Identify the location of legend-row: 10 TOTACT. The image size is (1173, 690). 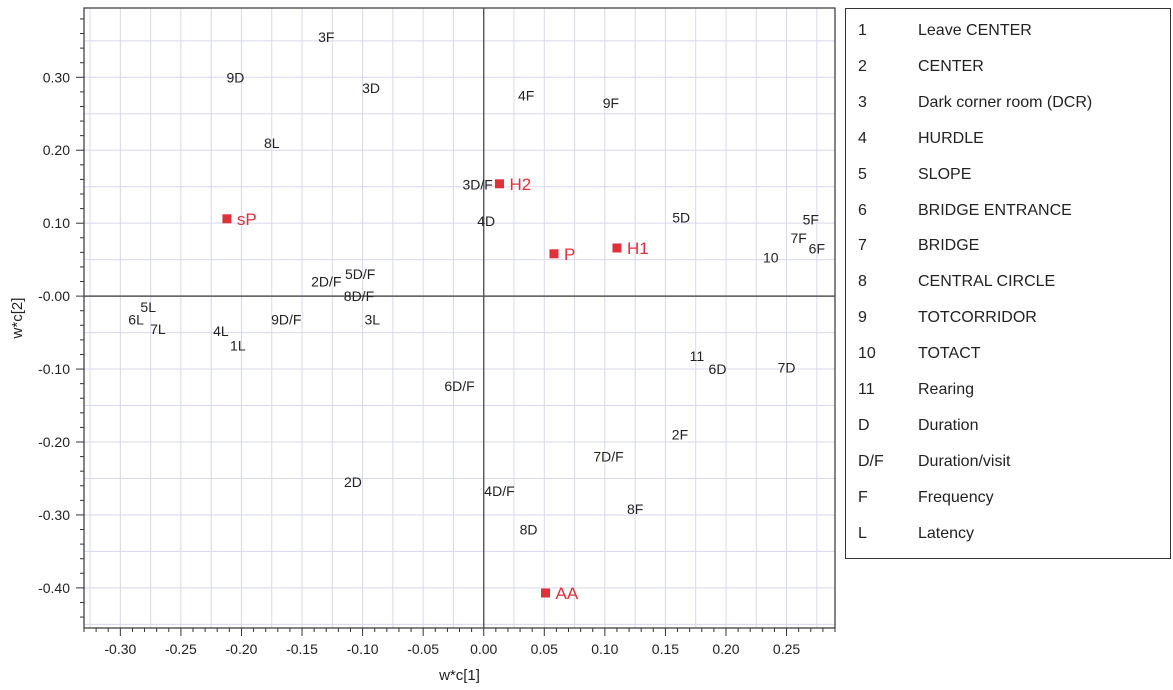
(1008, 354).